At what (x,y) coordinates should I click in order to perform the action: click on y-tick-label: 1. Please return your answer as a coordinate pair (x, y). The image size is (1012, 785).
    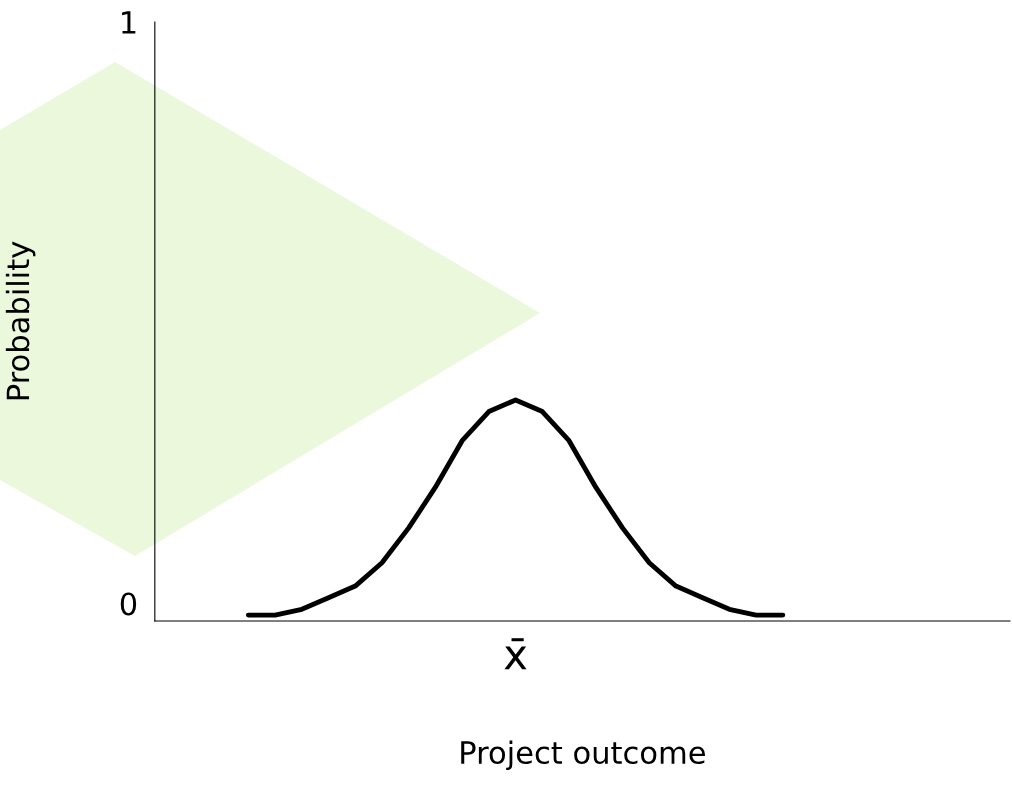
    Looking at the image, I should click on (129, 22).